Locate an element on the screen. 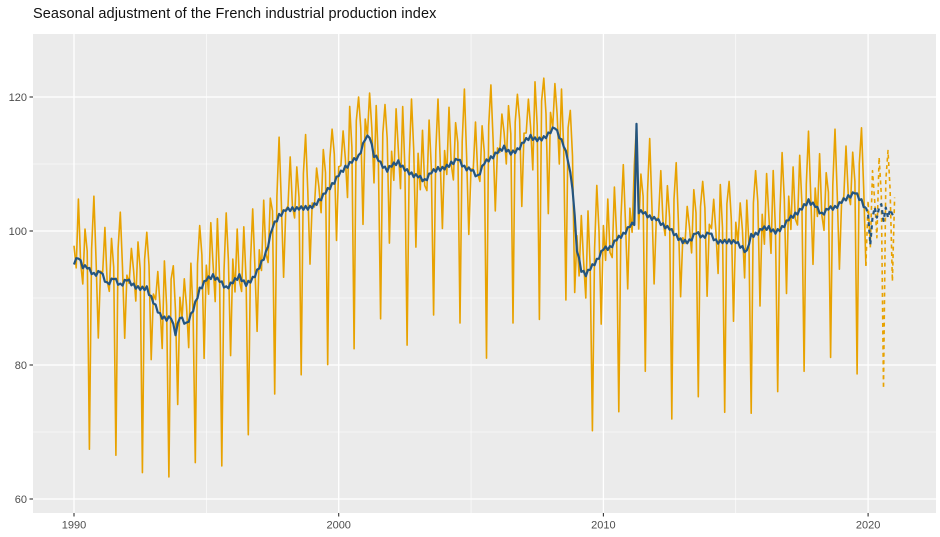 The image size is (940, 537). y-axis-tick-label: 120 is located at coordinates (18, 98).